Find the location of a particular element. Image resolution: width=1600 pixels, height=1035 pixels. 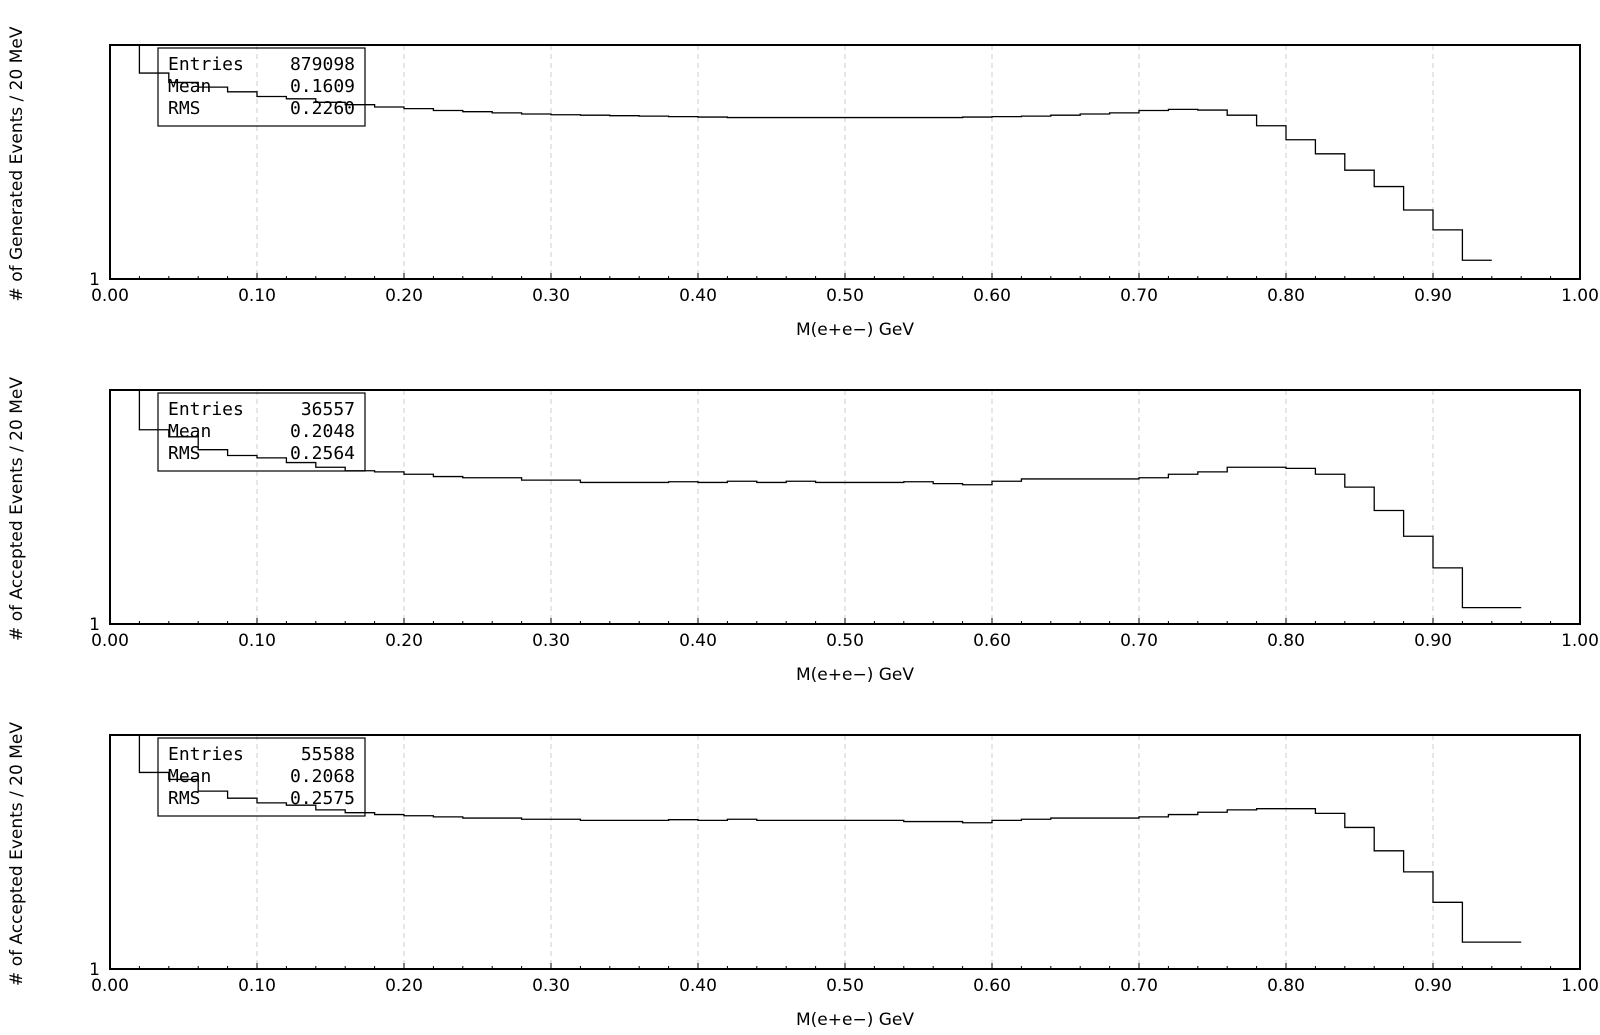

stats-value: 55588 is located at coordinates (328, 754).